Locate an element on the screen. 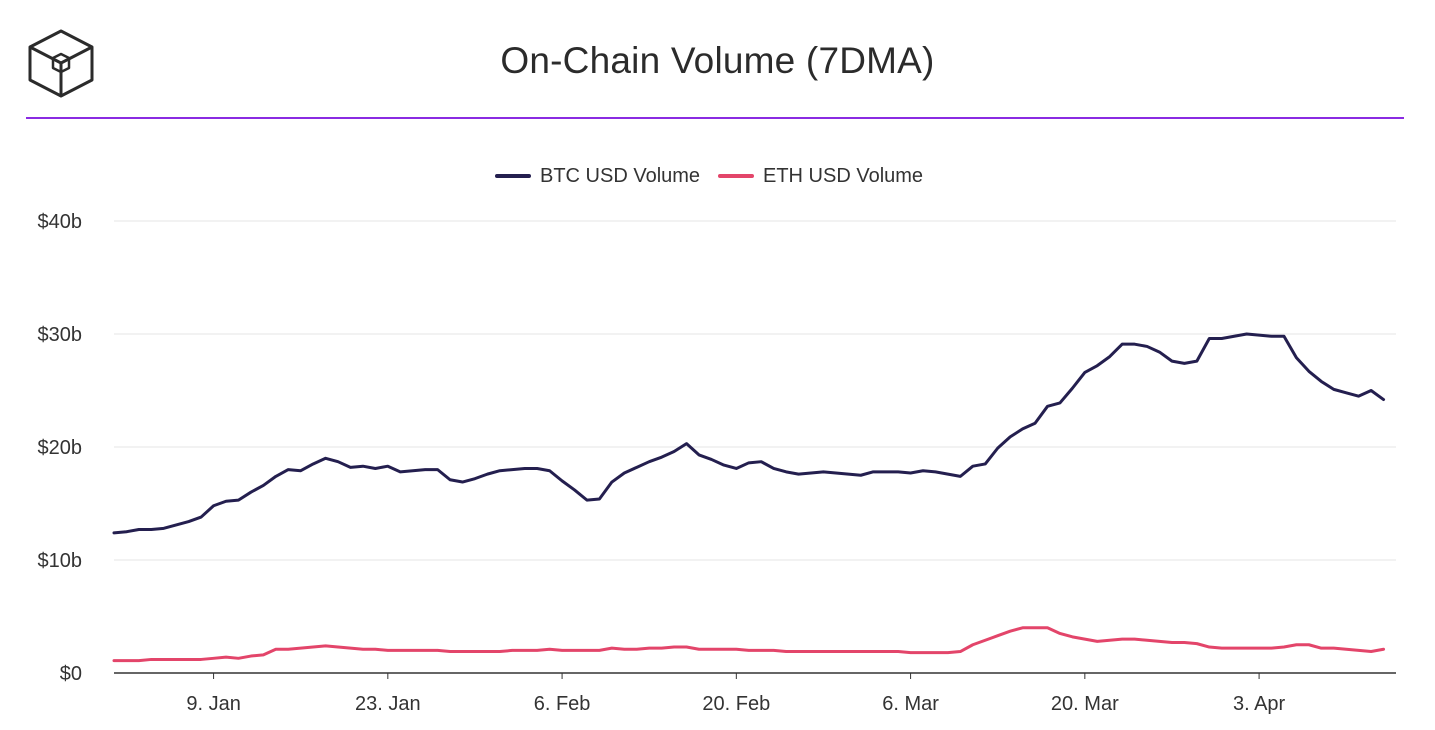  x-tick-label: 9. Jan is located at coordinates (213, 704).